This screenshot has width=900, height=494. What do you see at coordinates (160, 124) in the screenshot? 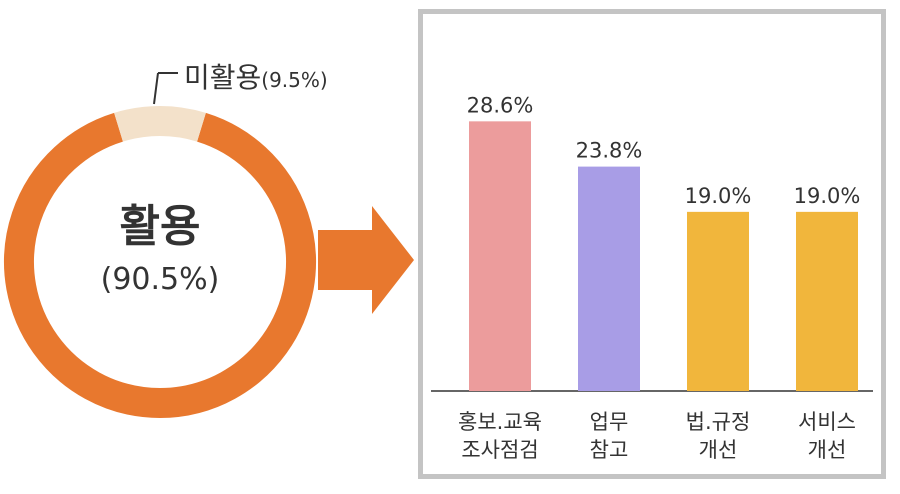
I see `donut-slice` at bounding box center [160, 124].